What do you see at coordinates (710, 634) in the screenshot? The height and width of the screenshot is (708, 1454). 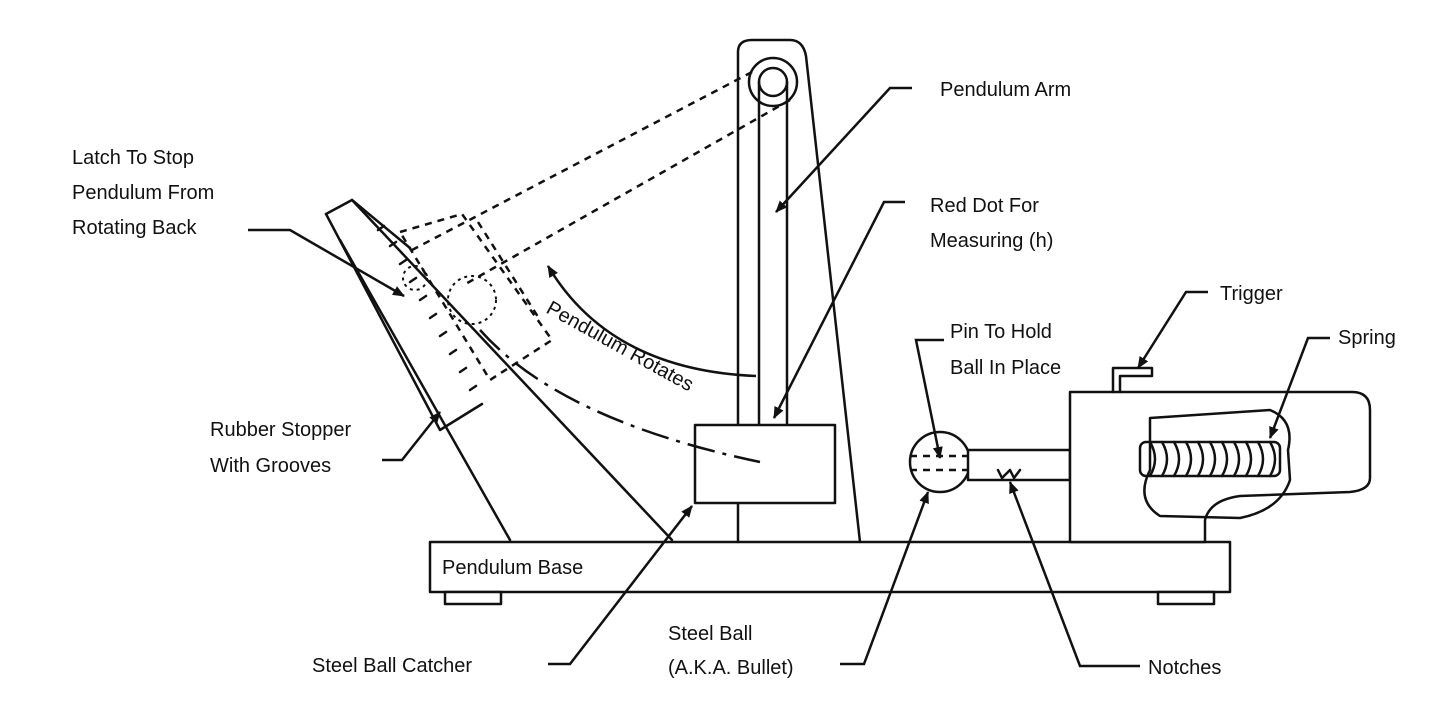 I see `steel-ball-label-line1: Steel Ball` at bounding box center [710, 634].